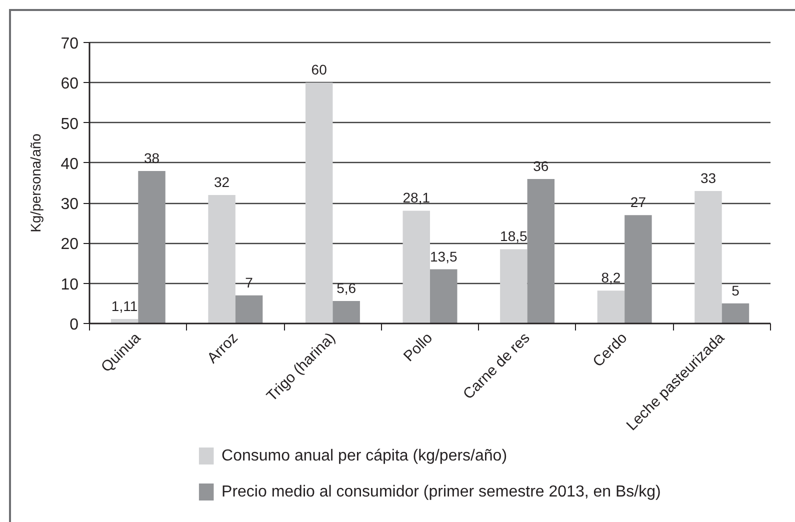 The image size is (795, 522). Describe the element at coordinates (444, 256) in the screenshot. I see `data-label: 13,5` at that location.